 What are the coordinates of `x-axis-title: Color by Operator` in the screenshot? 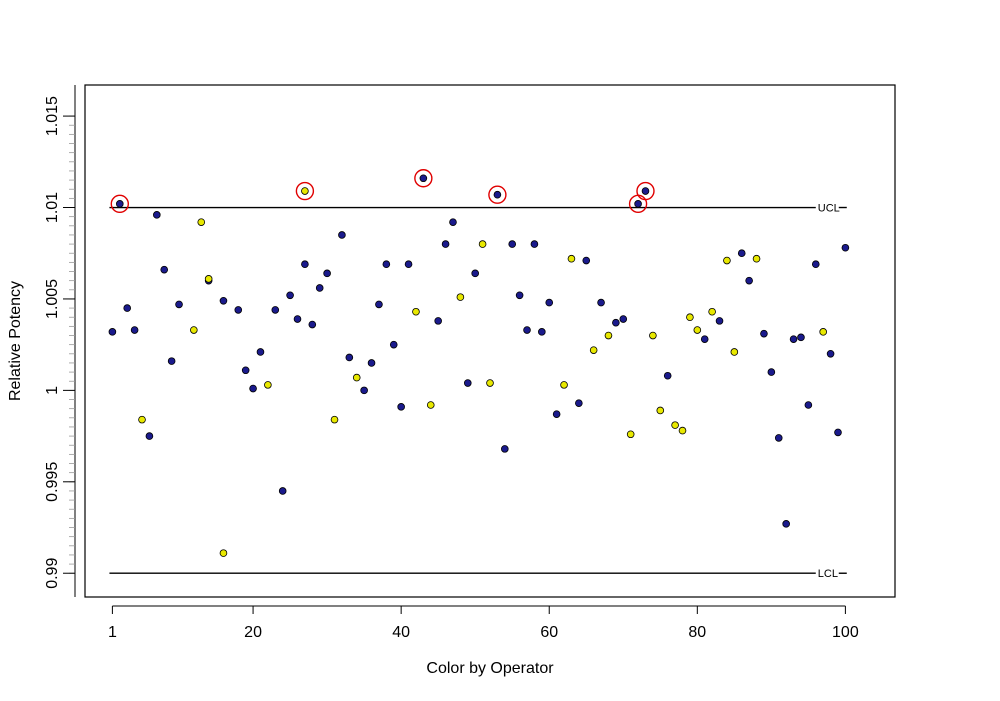 It's located at (490, 668).